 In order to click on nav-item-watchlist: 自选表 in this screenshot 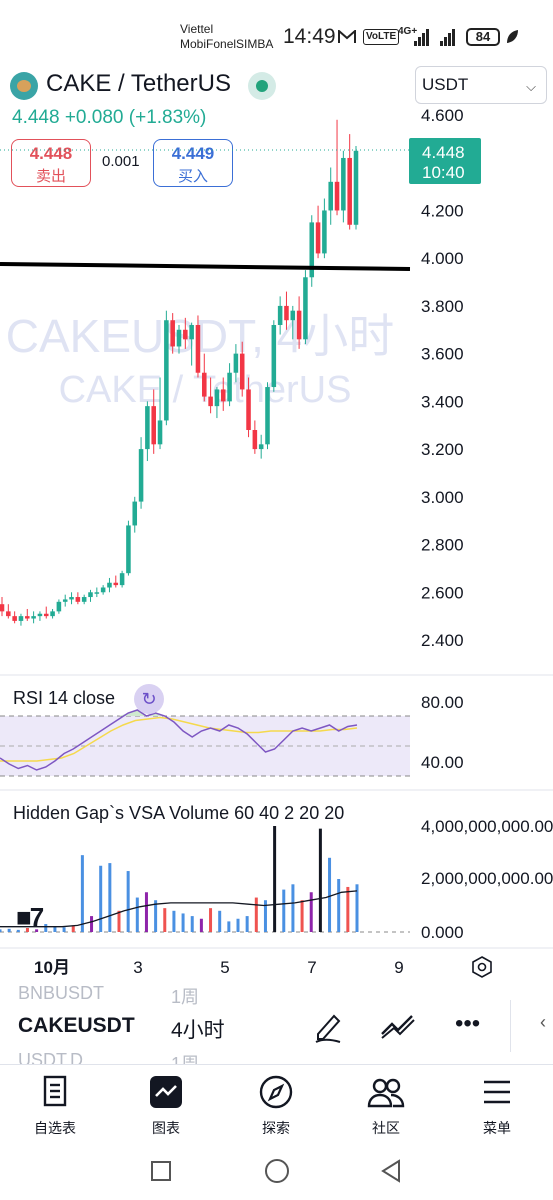, I will do `click(55, 1106)`.